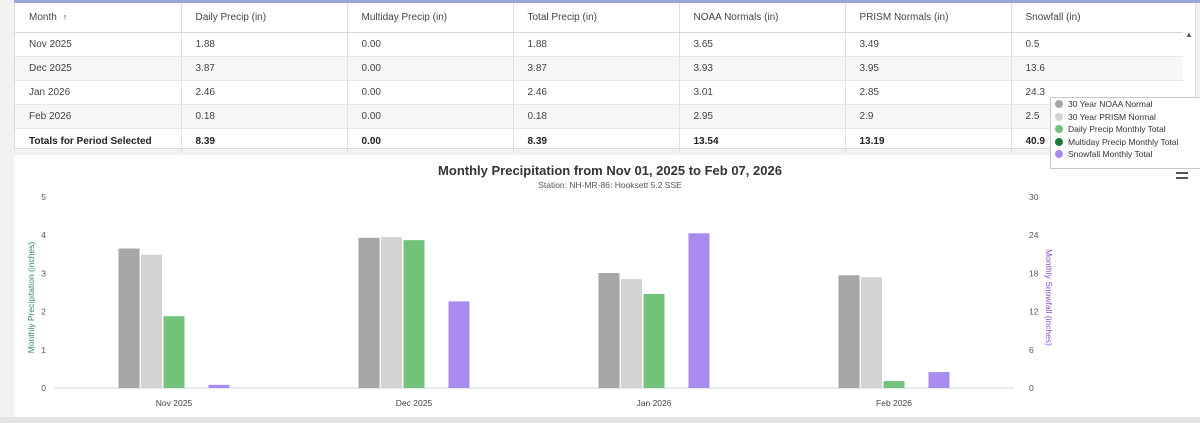  What do you see at coordinates (1031, 350) in the screenshot?
I see `y2-tick-label: 6` at bounding box center [1031, 350].